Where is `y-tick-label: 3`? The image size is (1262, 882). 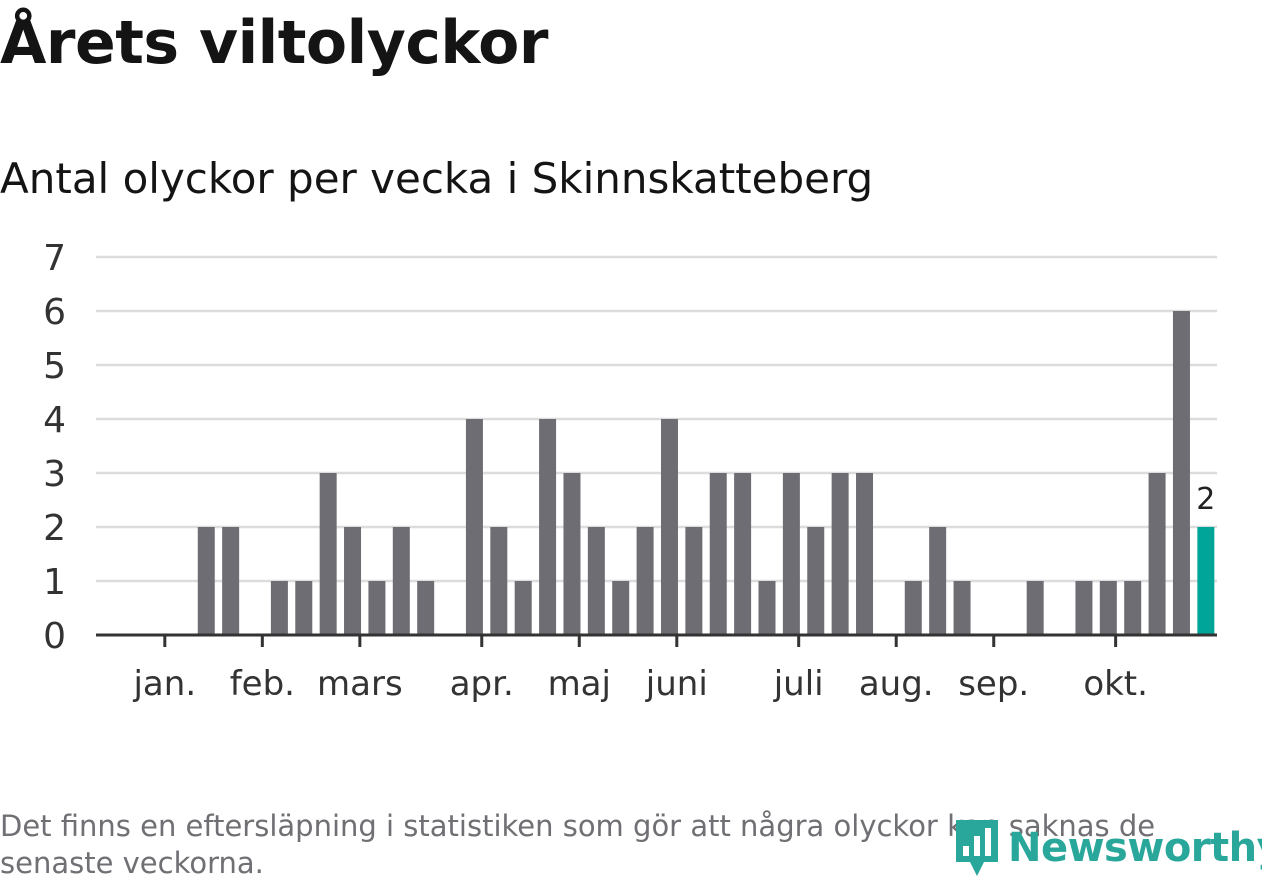
y-tick-label: 3 is located at coordinates (54, 474).